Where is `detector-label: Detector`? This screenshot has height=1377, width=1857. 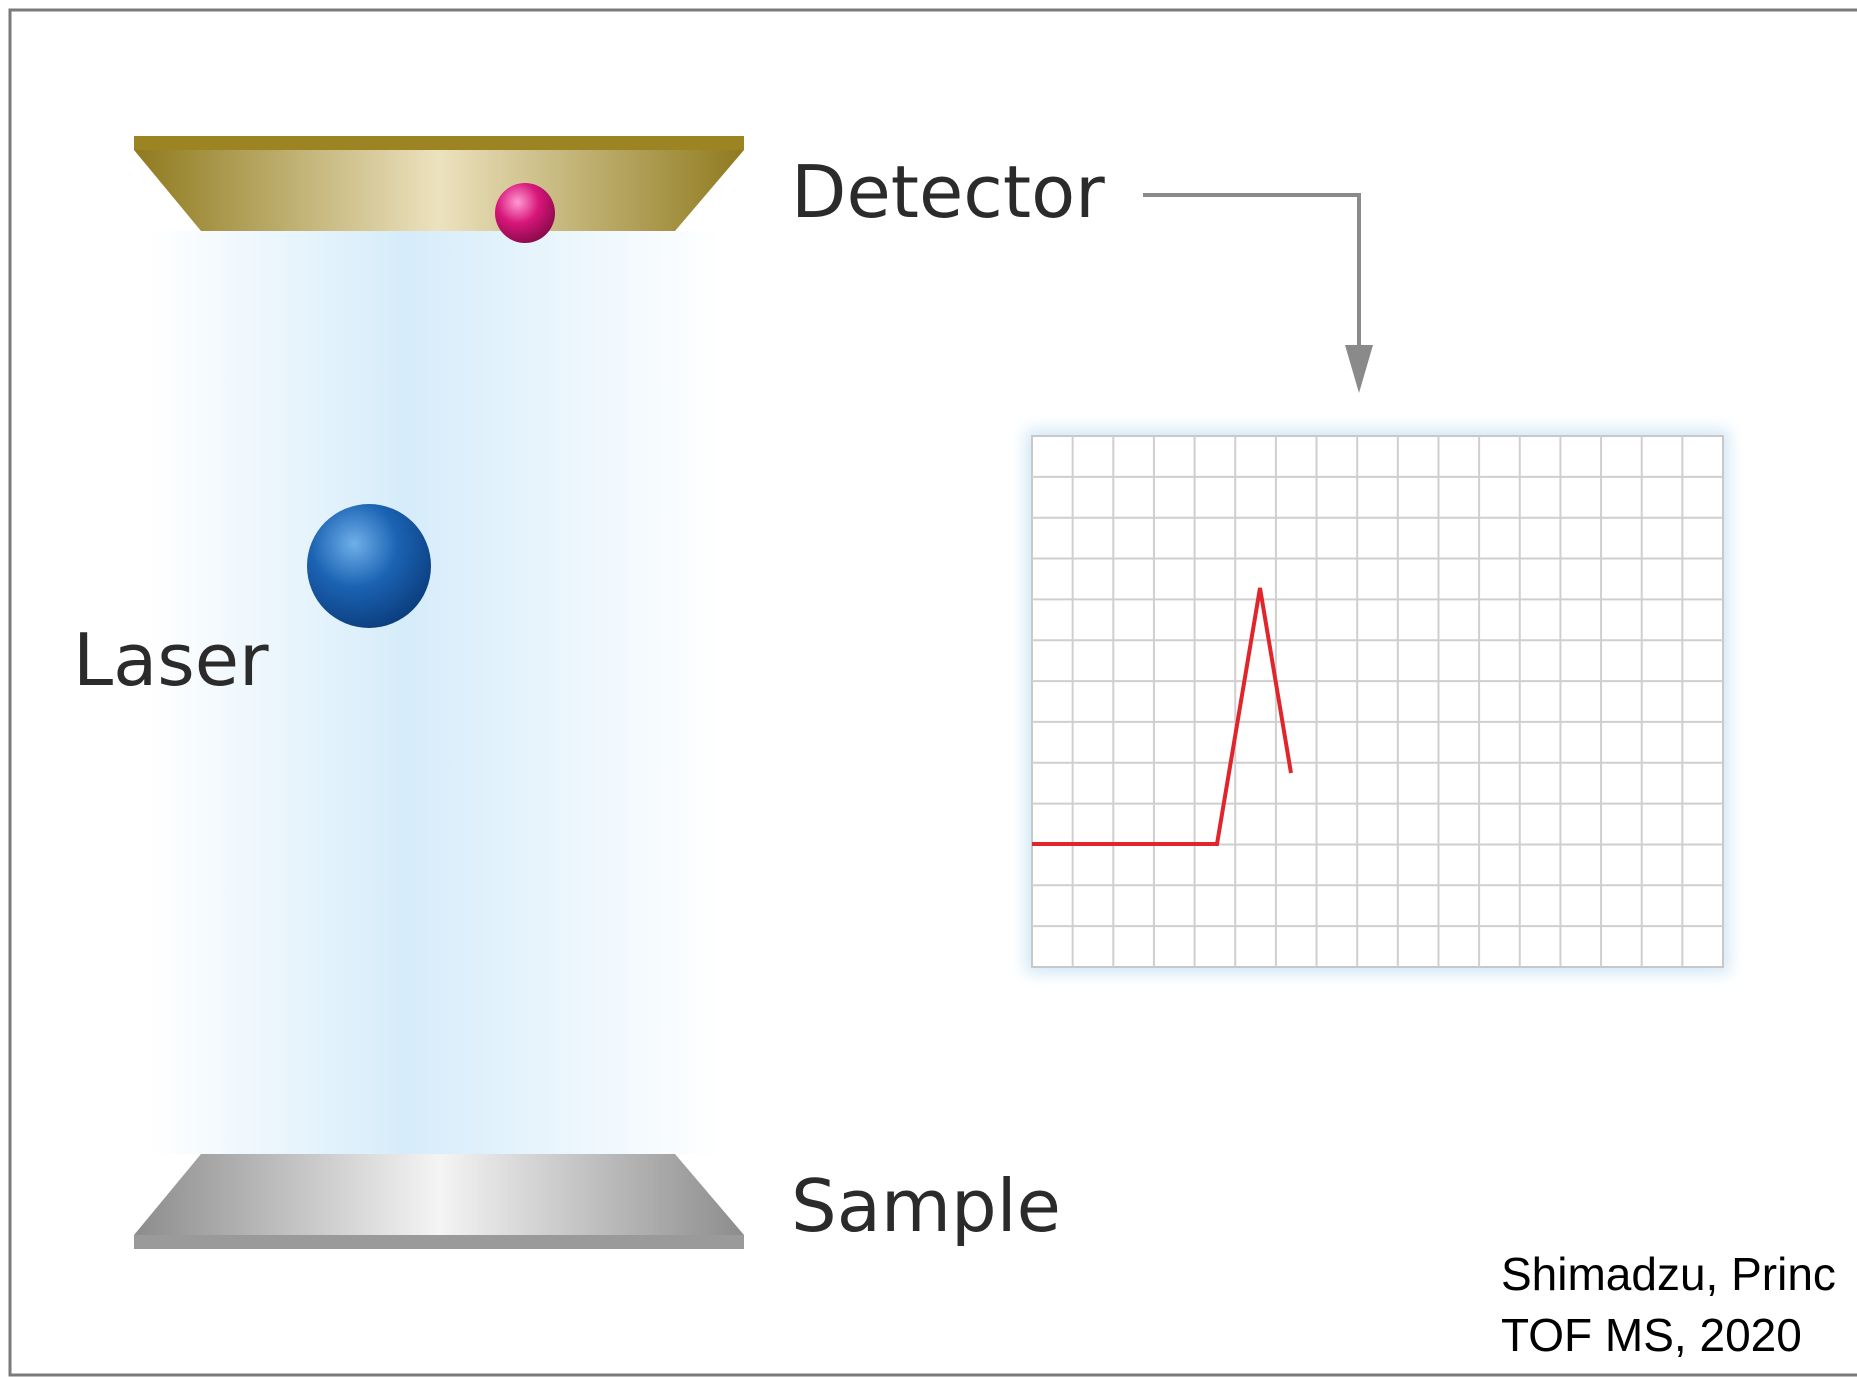 detector-label: Detector is located at coordinates (948, 192).